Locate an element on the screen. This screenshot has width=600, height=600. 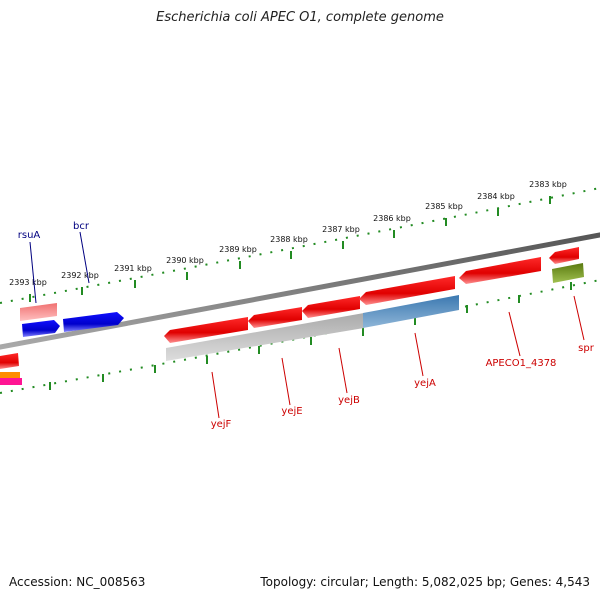
gene-arrow-left-red is located at coordinates (9, 361).